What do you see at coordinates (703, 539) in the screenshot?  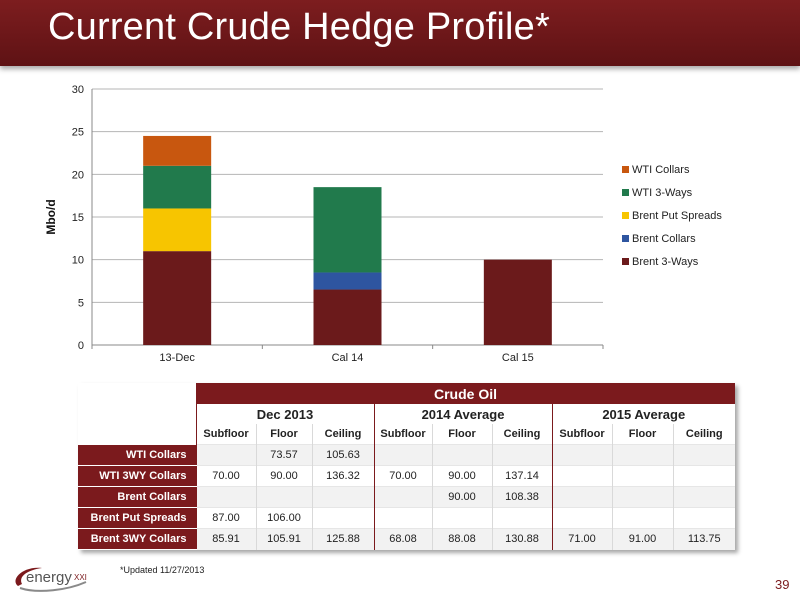 I see `table-cell: 113.75` at bounding box center [703, 539].